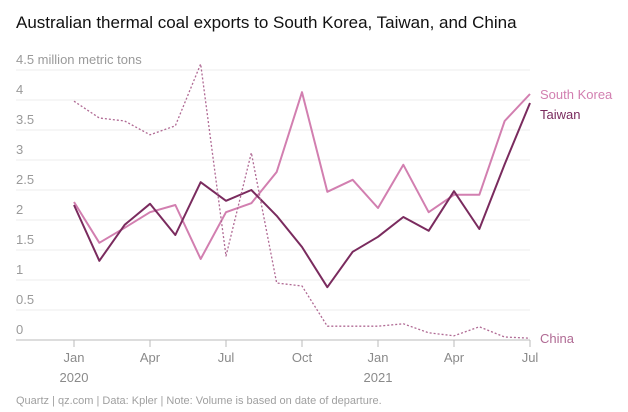 Image resolution: width=628 pixels, height=412 pixels. I want to click on year-label: 2021, so click(378, 377).